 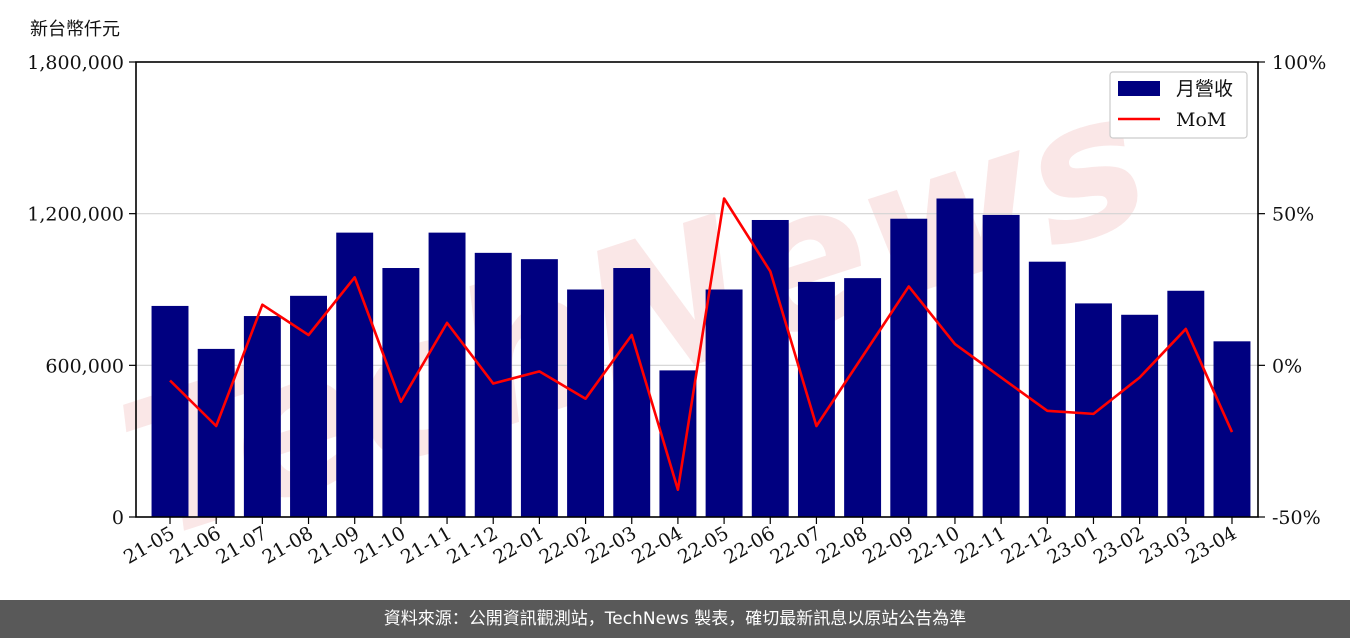 What do you see at coordinates (1119, 545) in the screenshot?
I see `x-tick-label: 23-02` at bounding box center [1119, 545].